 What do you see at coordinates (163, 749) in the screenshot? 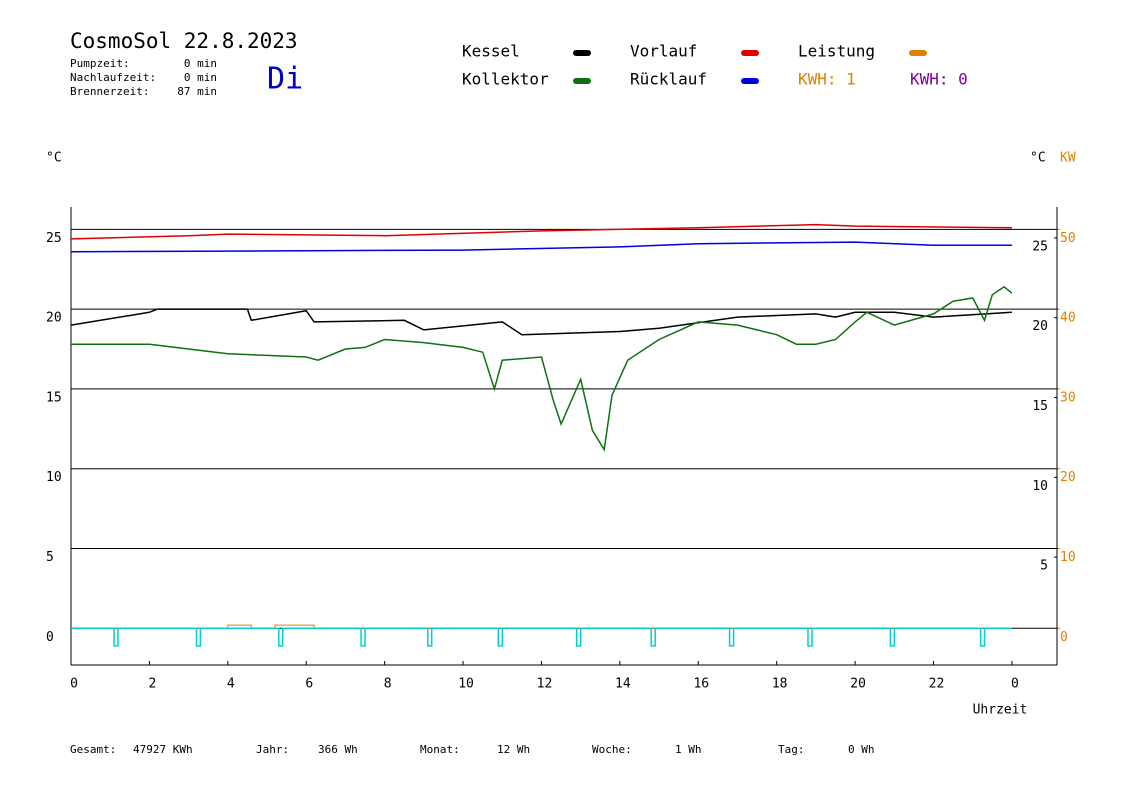
I see `total-value: 47927 KWh` at bounding box center [163, 749].